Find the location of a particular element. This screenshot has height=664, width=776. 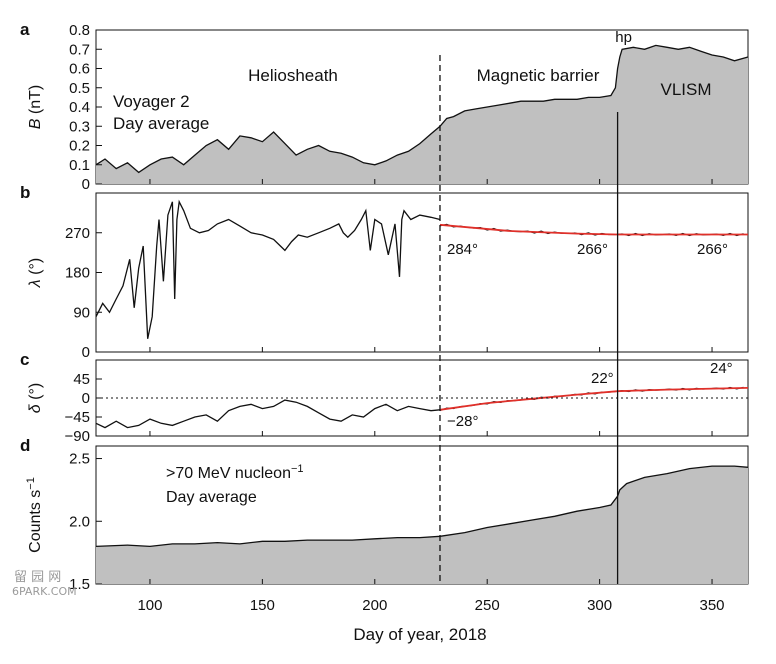

y-axis-label: δ (°) is located at coordinates (35, 398).